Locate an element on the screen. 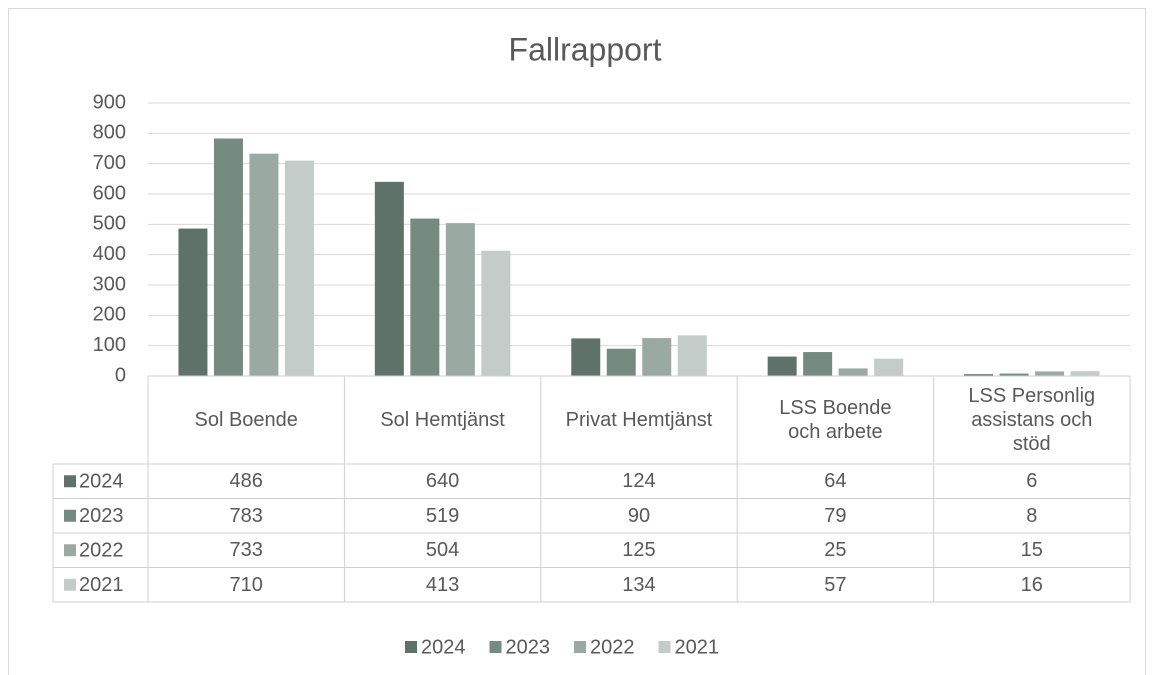 Image resolution: width=1154 pixels, height=675 pixels. legend-label: 2023 is located at coordinates (528, 647).